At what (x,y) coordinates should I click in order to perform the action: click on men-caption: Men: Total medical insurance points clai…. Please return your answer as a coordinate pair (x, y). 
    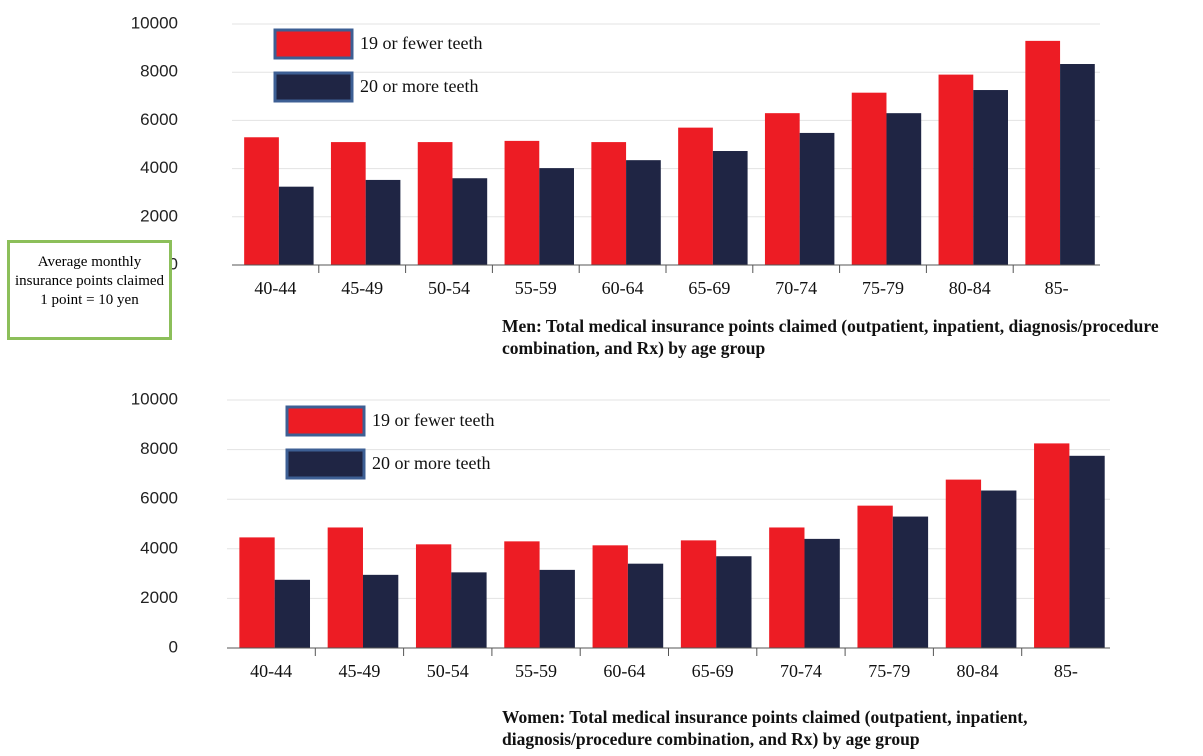
    Looking at the image, I should click on (830, 337).